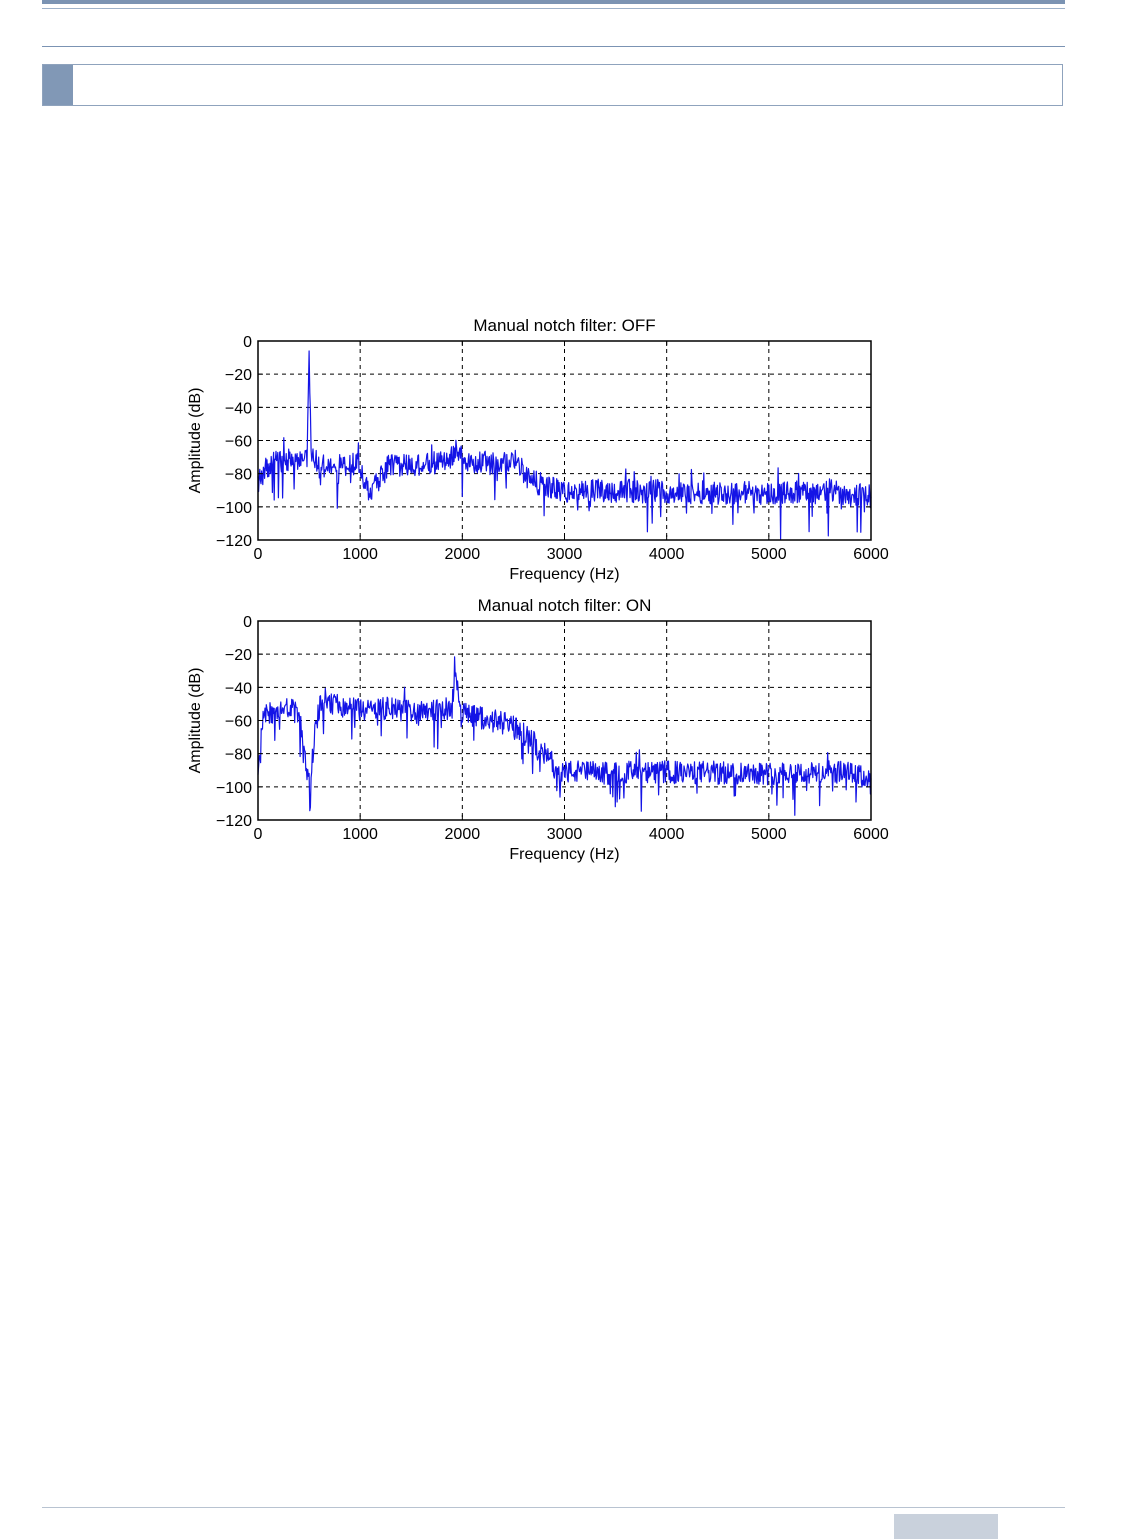 This screenshot has height=1539, width=1126. What do you see at coordinates (553, 8) in the screenshot?
I see `top-rule-thin` at bounding box center [553, 8].